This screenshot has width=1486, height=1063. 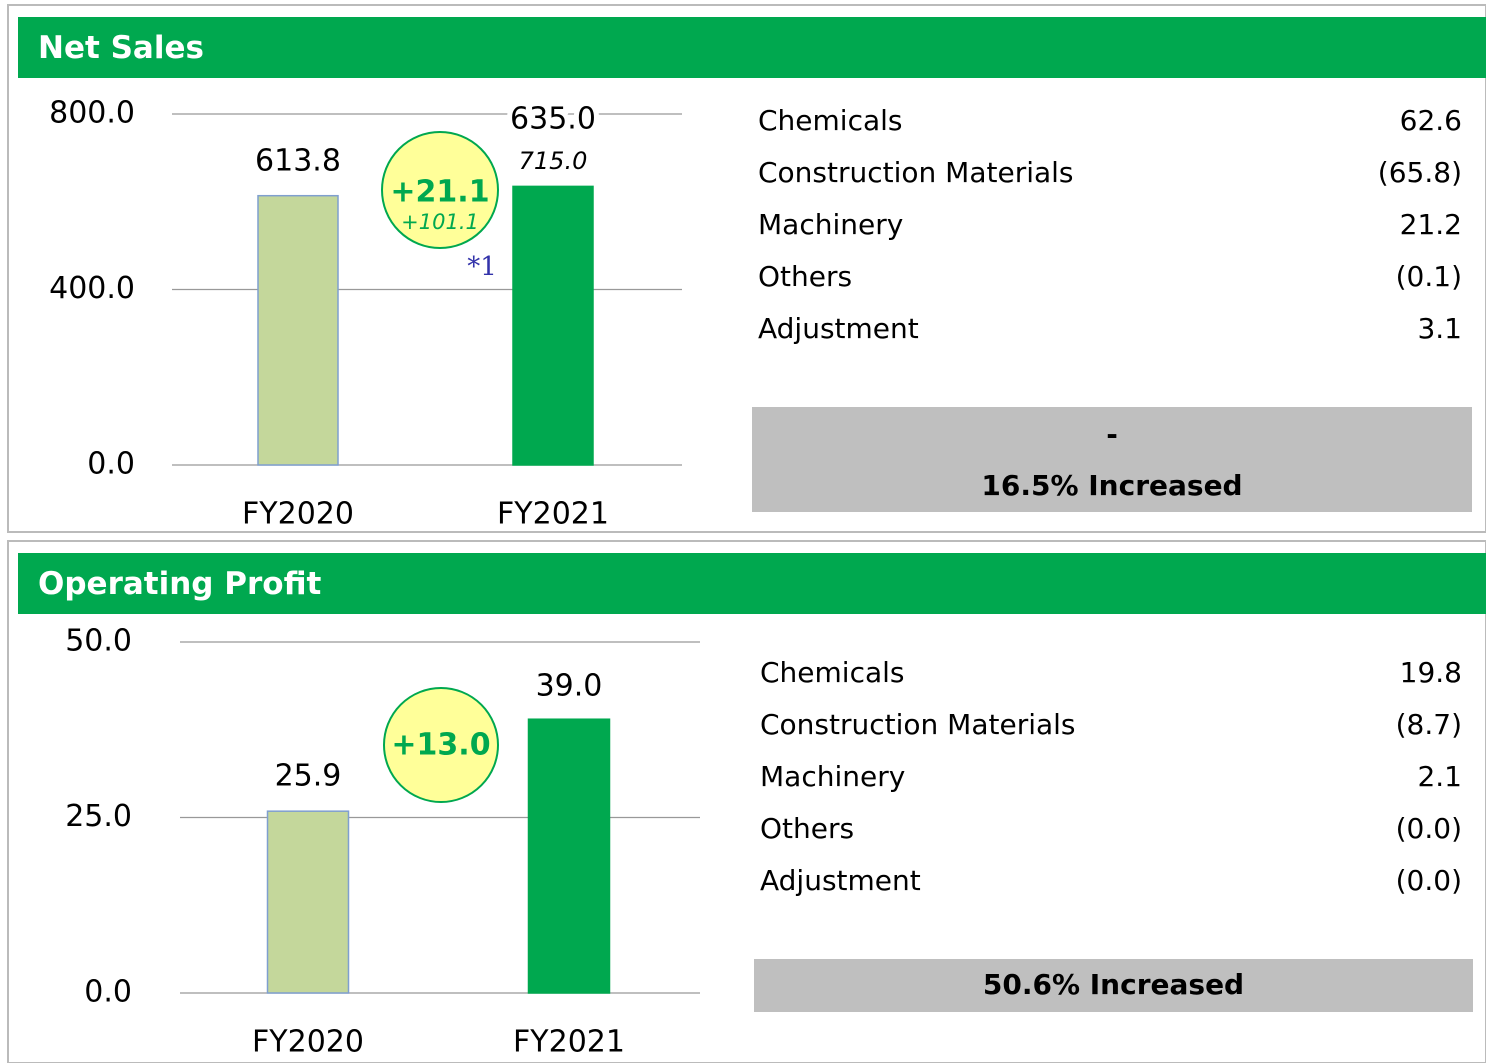 I want to click on annotation: 715.0, so click(x=553, y=161).